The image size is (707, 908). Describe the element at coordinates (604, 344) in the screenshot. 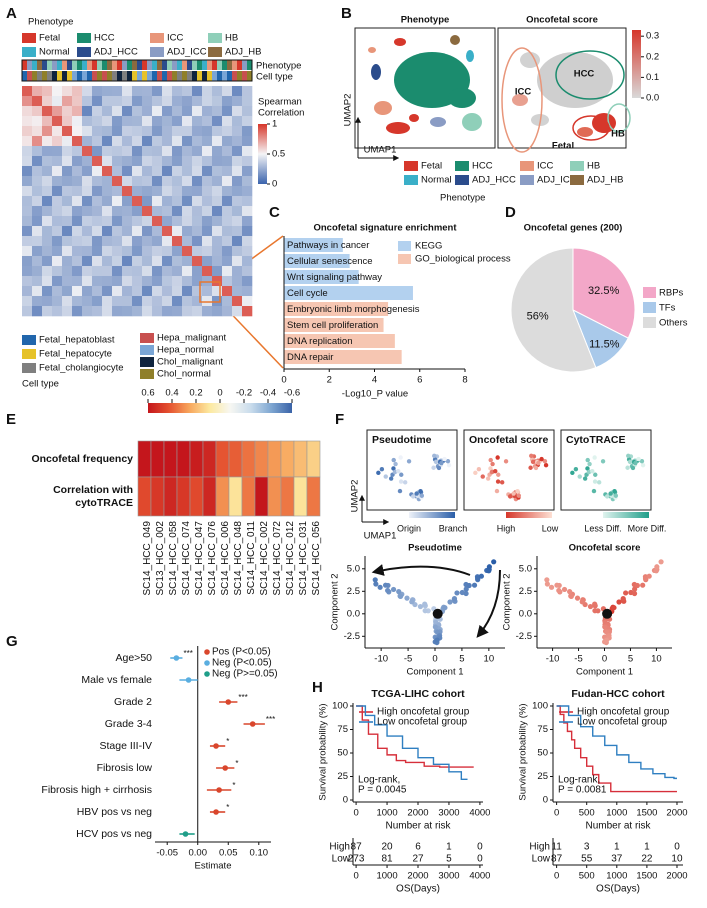

I see `data-label: 11.5%` at that location.